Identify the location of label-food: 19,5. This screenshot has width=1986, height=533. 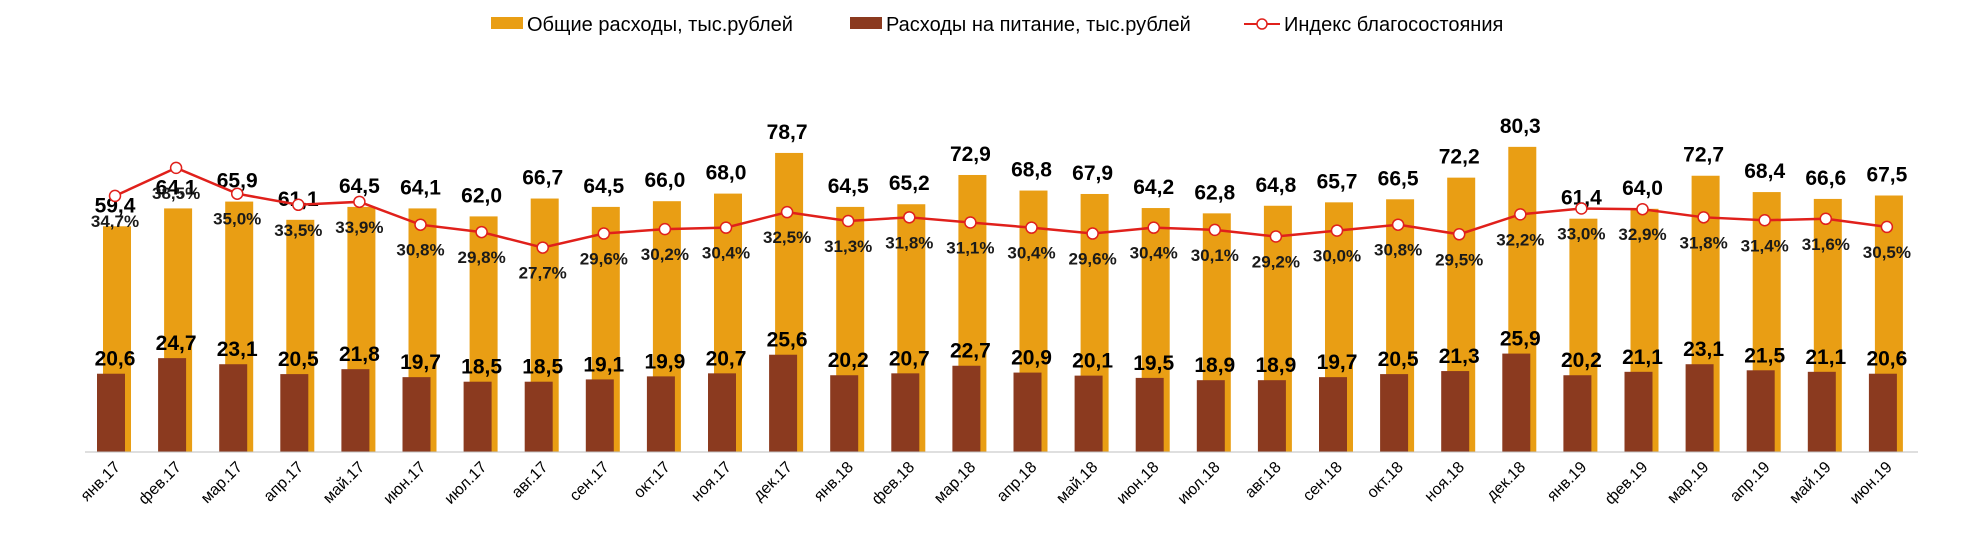
(1153, 363).